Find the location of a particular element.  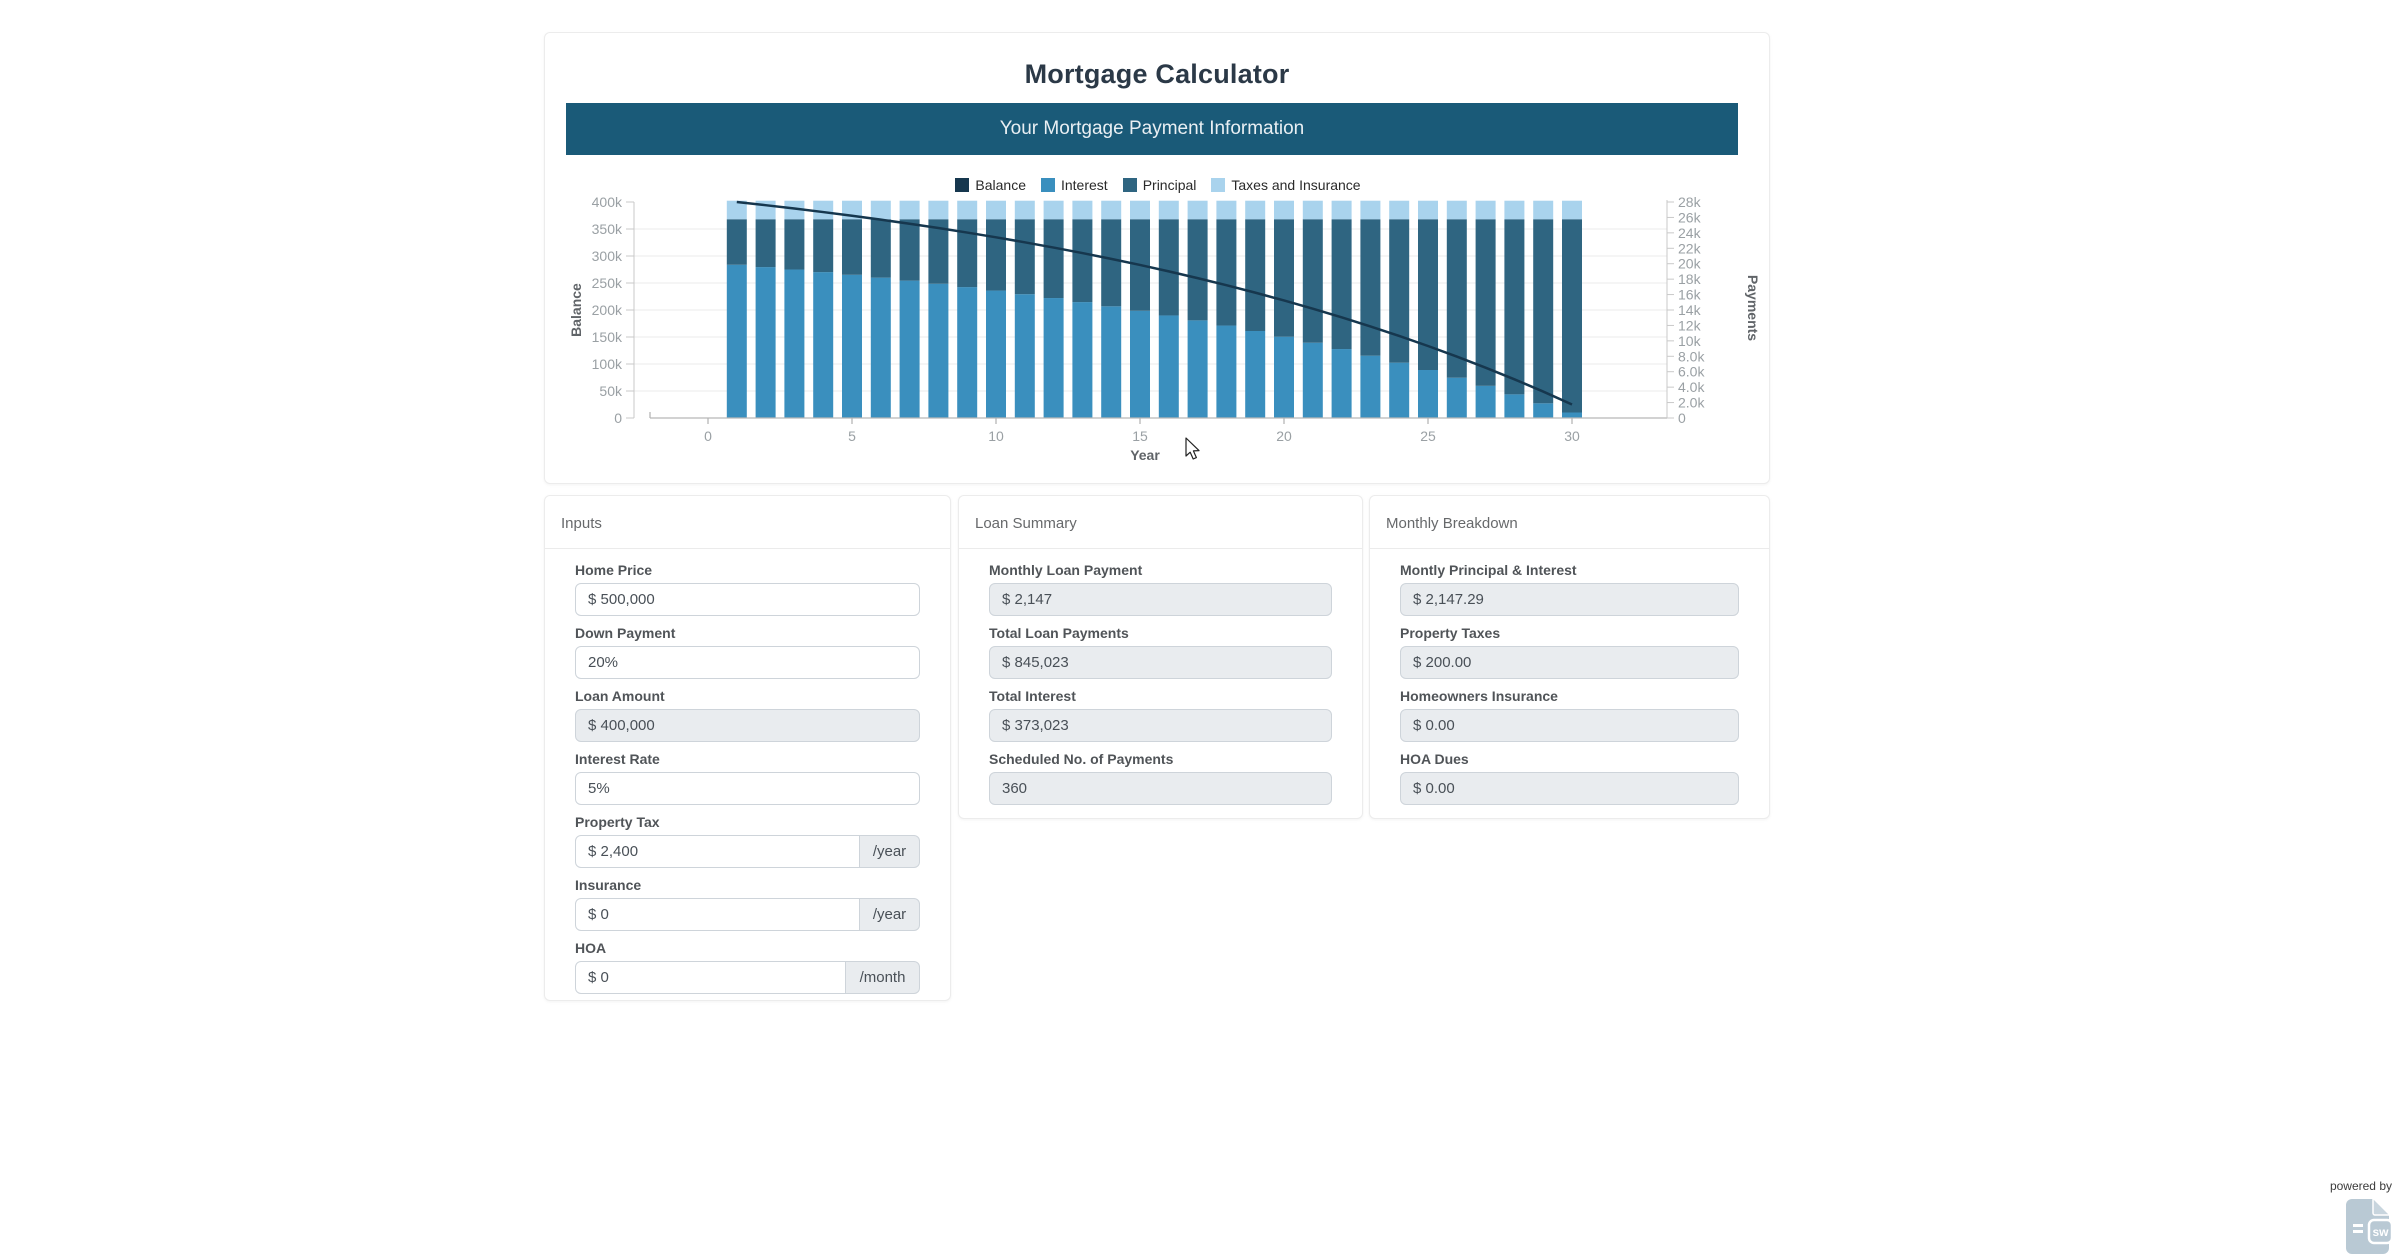

monthly-principal-interest-input is located at coordinates (1569, 599).